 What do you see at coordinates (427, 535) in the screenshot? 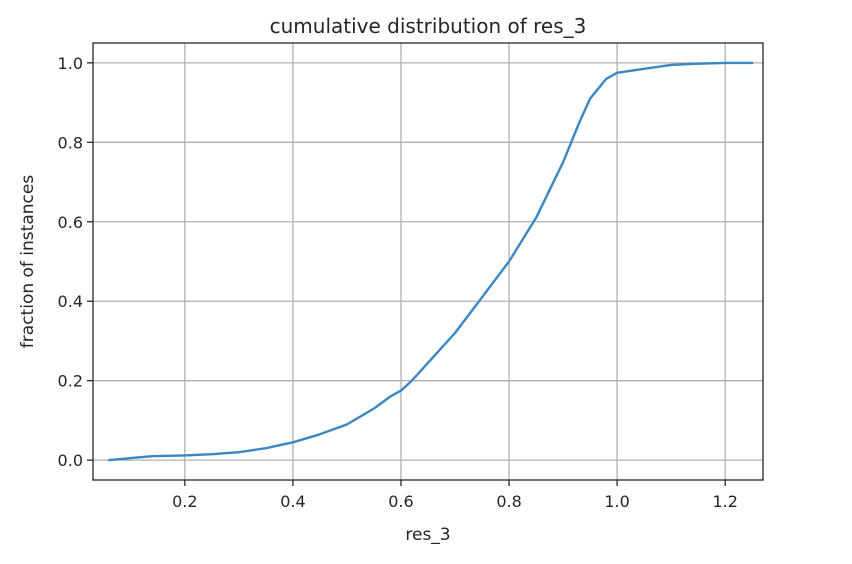
I see `x-axis-label: res_3` at bounding box center [427, 535].